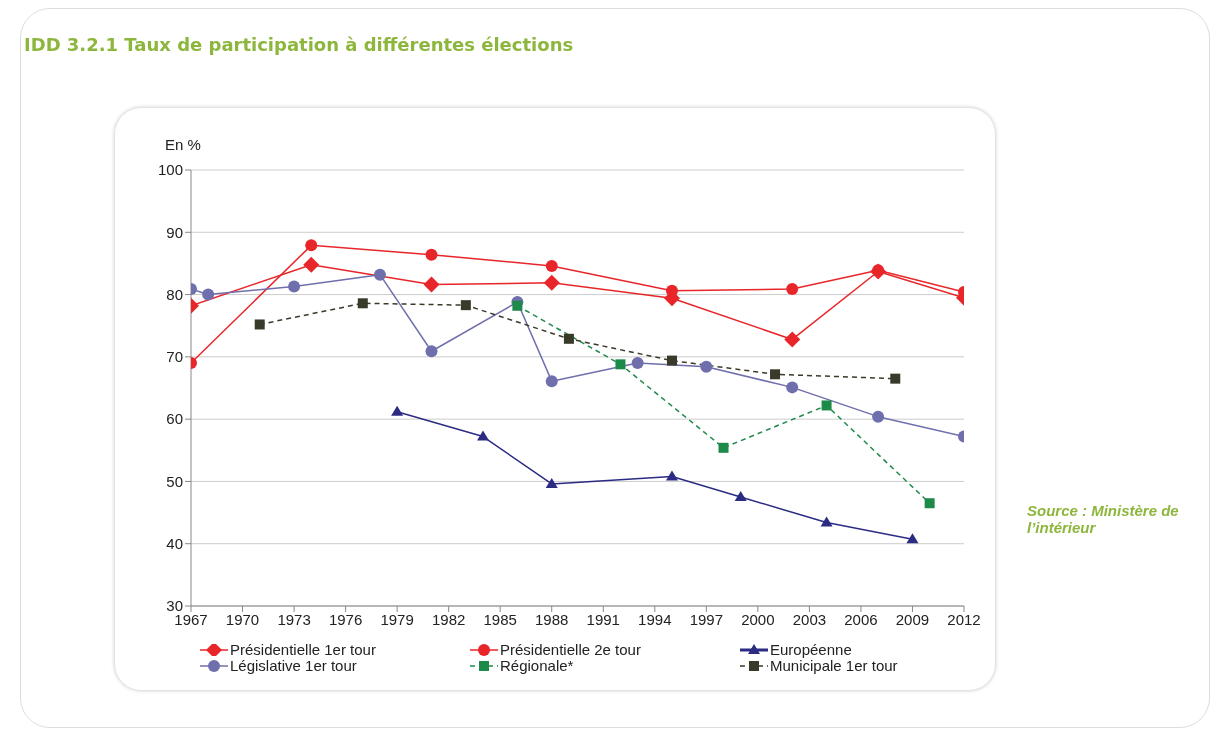 This screenshot has width=1216, height=735. Describe the element at coordinates (655, 619) in the screenshot. I see `x-tick-label: 1994` at that location.